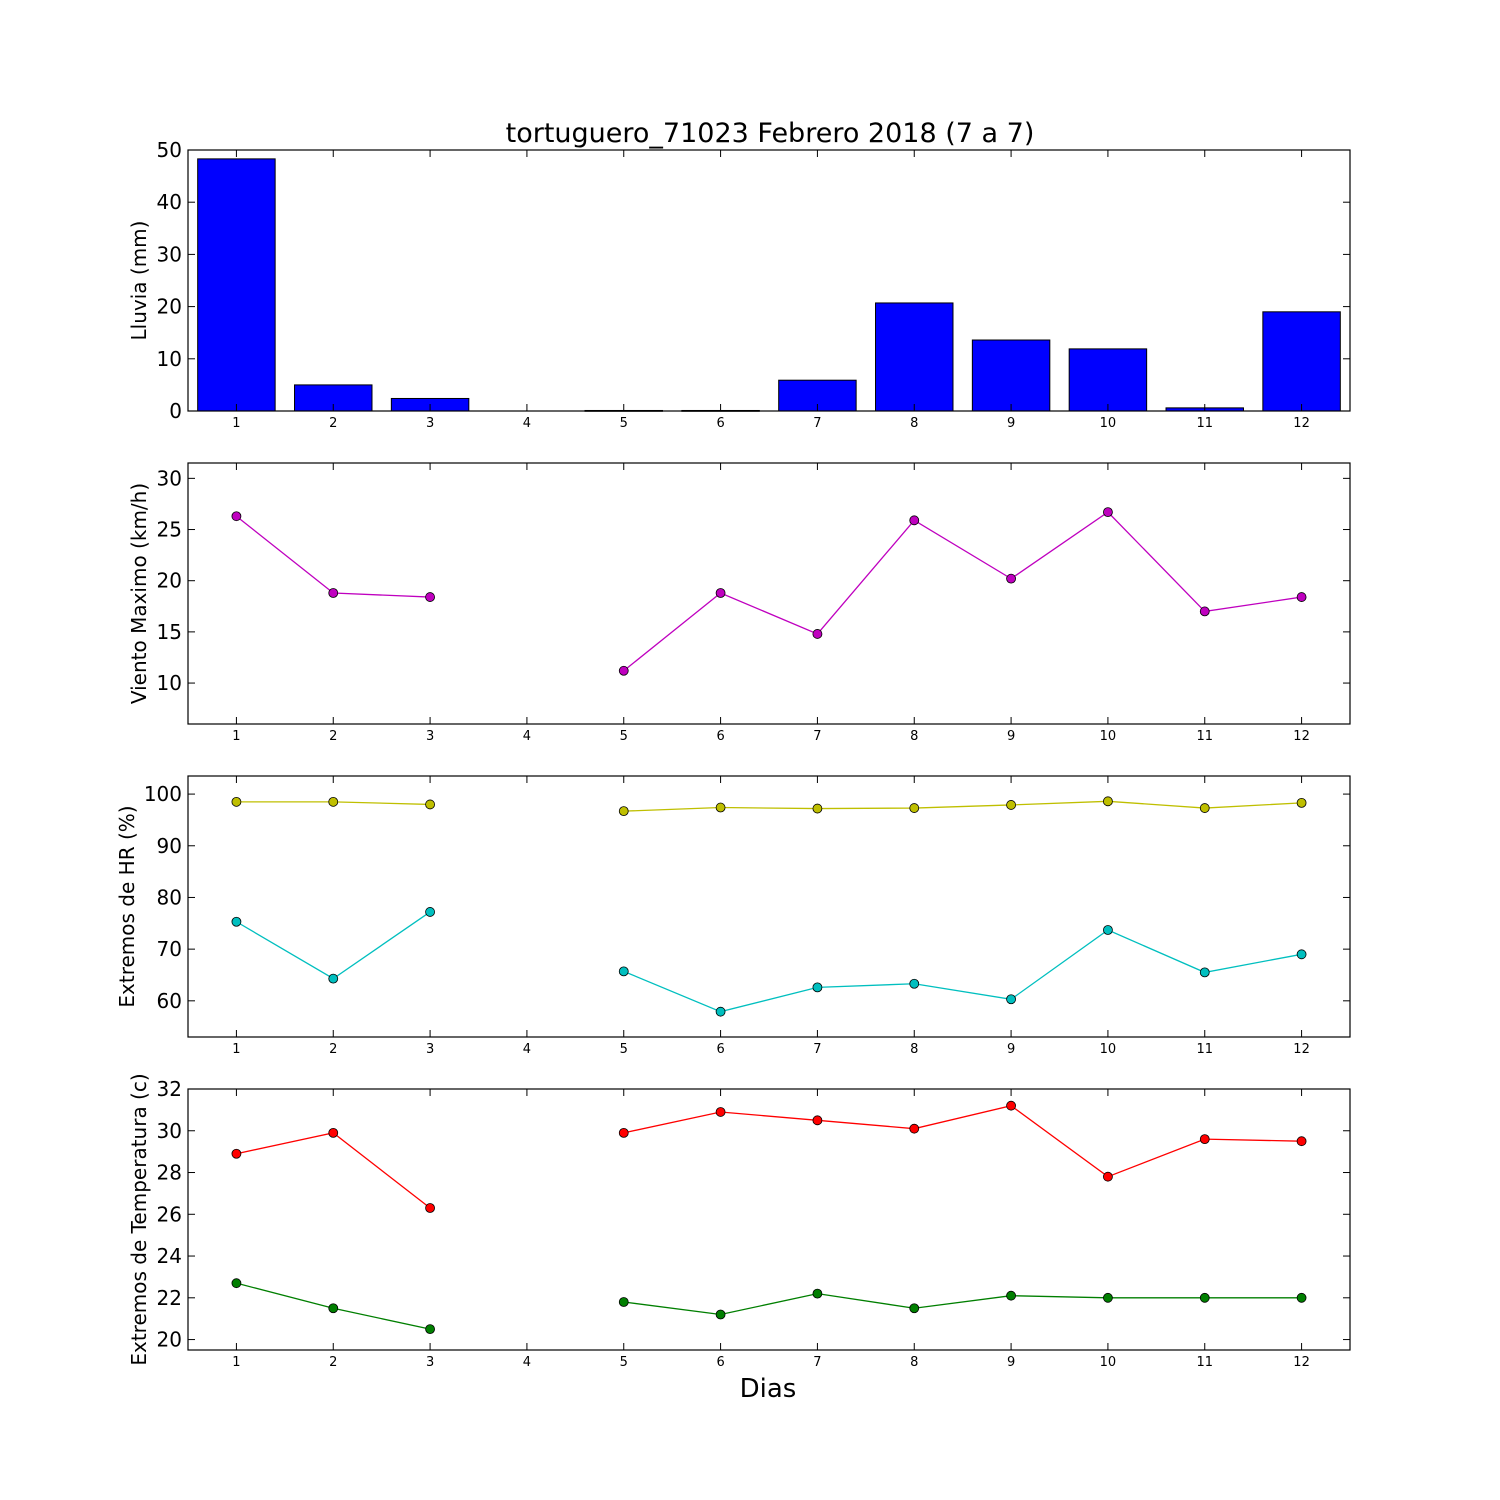 The image size is (1500, 1500). I want to click on y-tick-label: 22, so click(169, 1298).